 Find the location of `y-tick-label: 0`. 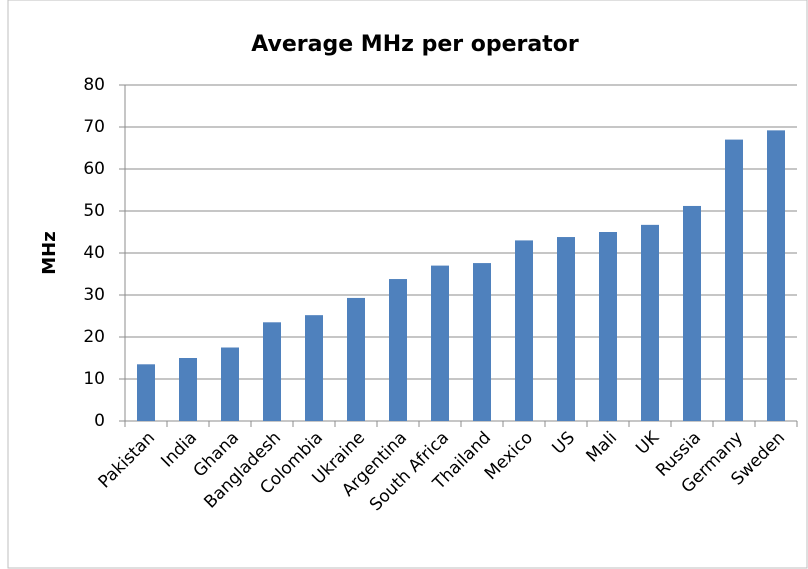

y-tick-label: 0 is located at coordinates (99, 421).